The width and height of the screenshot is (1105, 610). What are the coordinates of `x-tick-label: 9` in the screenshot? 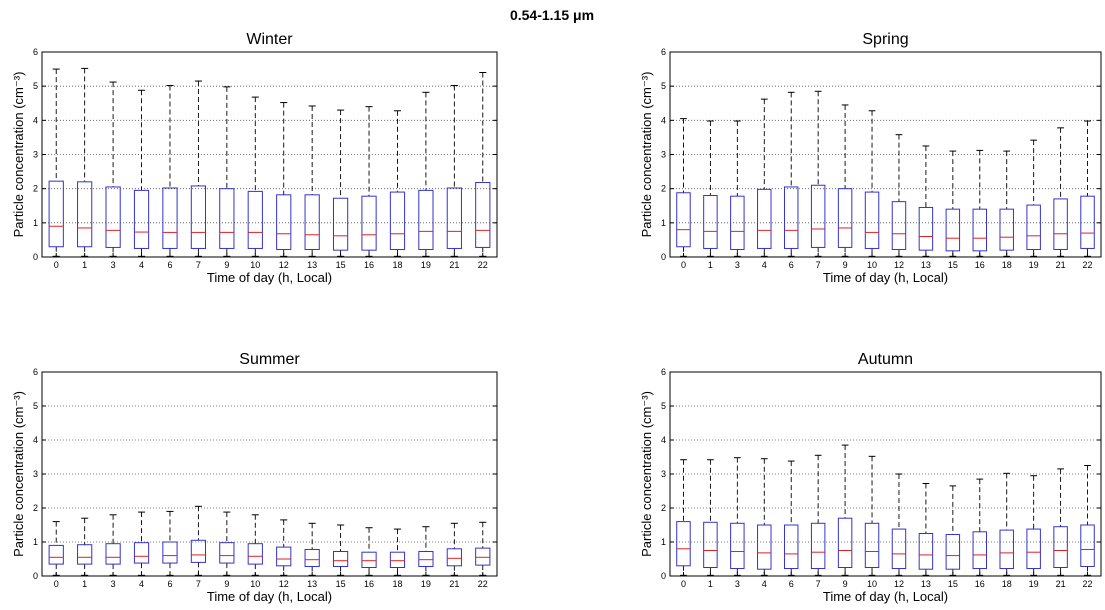 It's located at (845, 584).